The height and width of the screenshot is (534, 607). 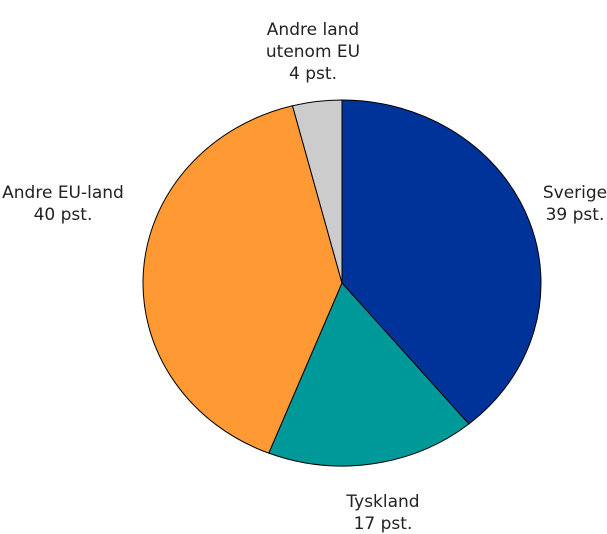 What do you see at coordinates (575, 204) in the screenshot?
I see `pie-label-sverige: Sverige 39 pst.` at bounding box center [575, 204].